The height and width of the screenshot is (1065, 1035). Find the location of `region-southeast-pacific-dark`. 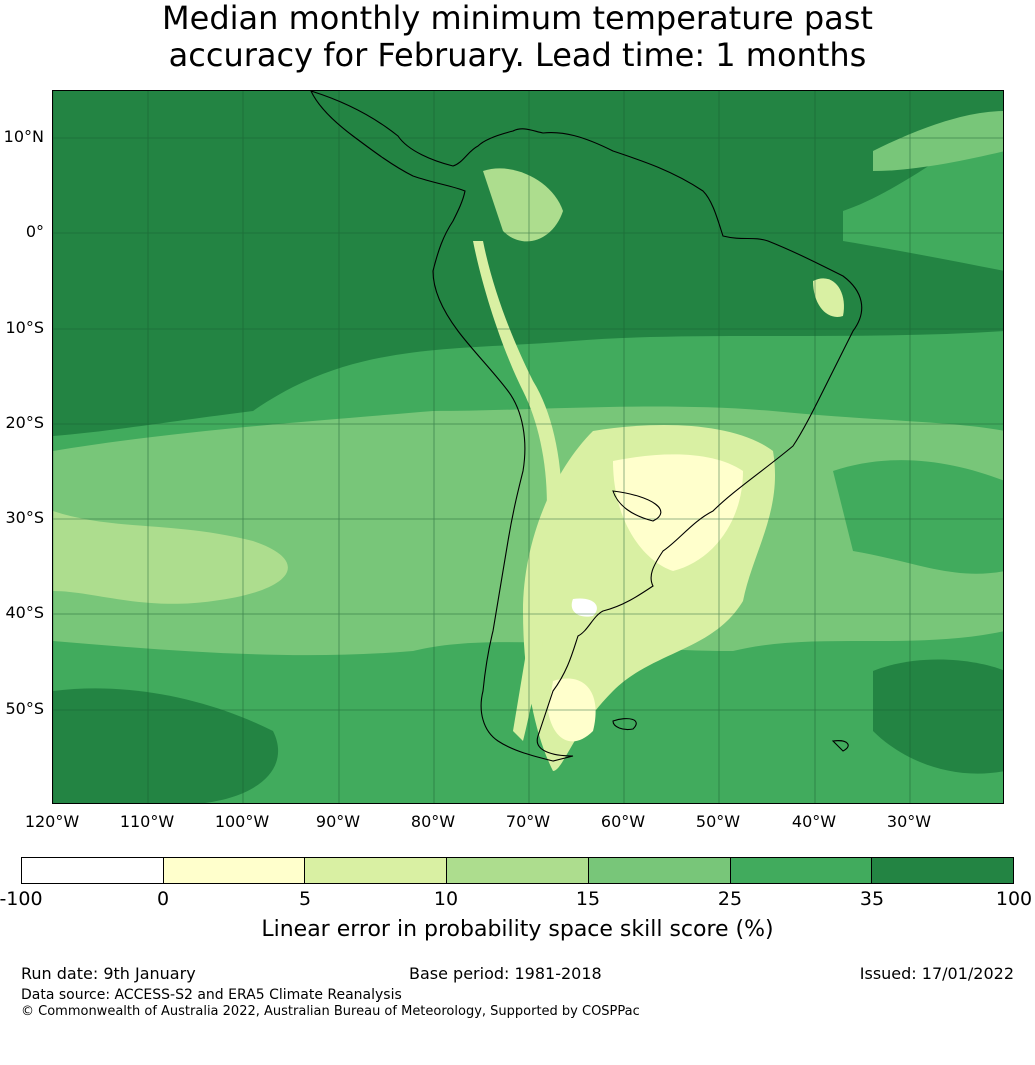

region-southeast-pacific-dark is located at coordinates (165, 745).